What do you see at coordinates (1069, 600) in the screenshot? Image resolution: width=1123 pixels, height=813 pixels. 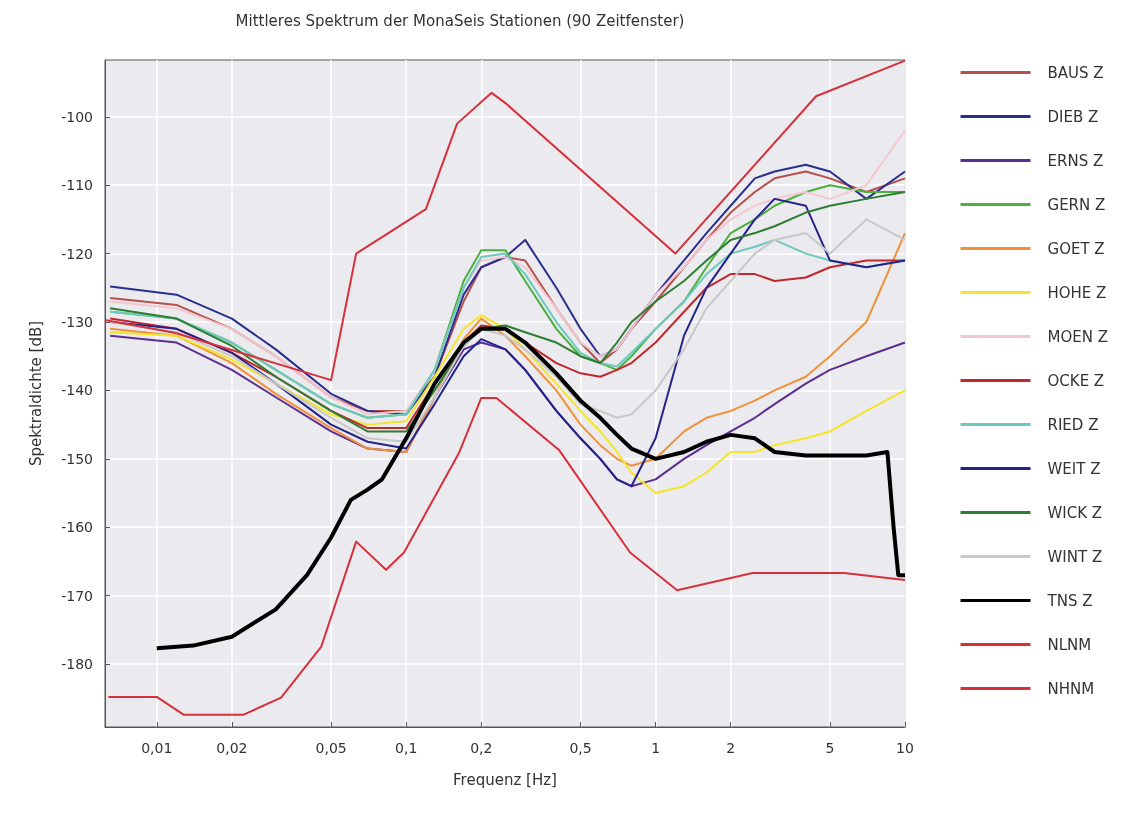 I see `legend-label: TNS Z` at bounding box center [1069, 600].